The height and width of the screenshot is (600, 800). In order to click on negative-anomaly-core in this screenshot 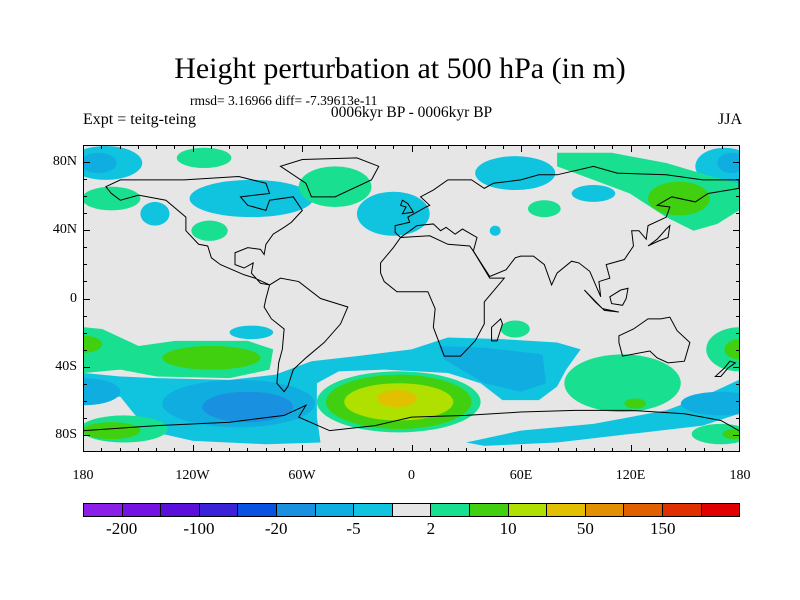, I will do `click(492, 368)`.